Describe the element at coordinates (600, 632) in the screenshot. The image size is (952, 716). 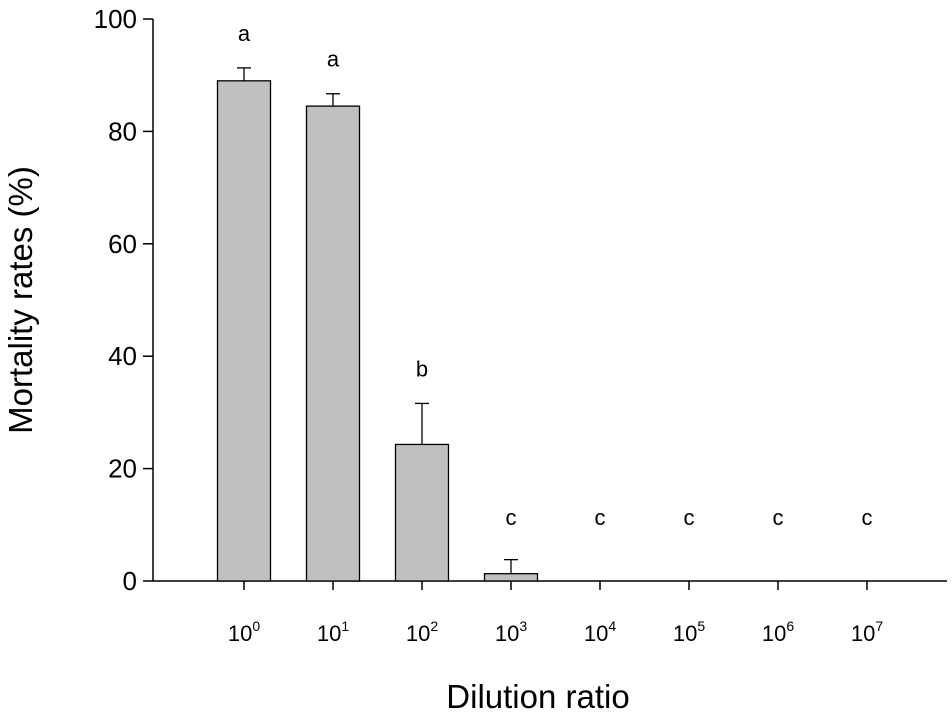
I see `x-tick-label: 10⁴` at that location.